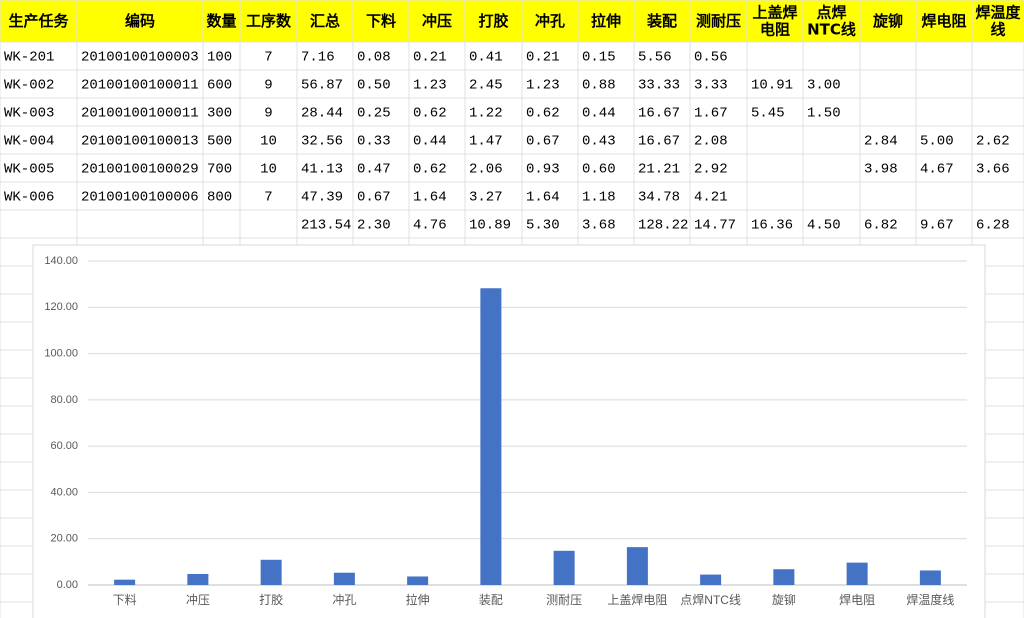 This screenshot has width=1024, height=618. Describe the element at coordinates (325, 21) in the screenshot. I see `header-text: 汇总` at that location.